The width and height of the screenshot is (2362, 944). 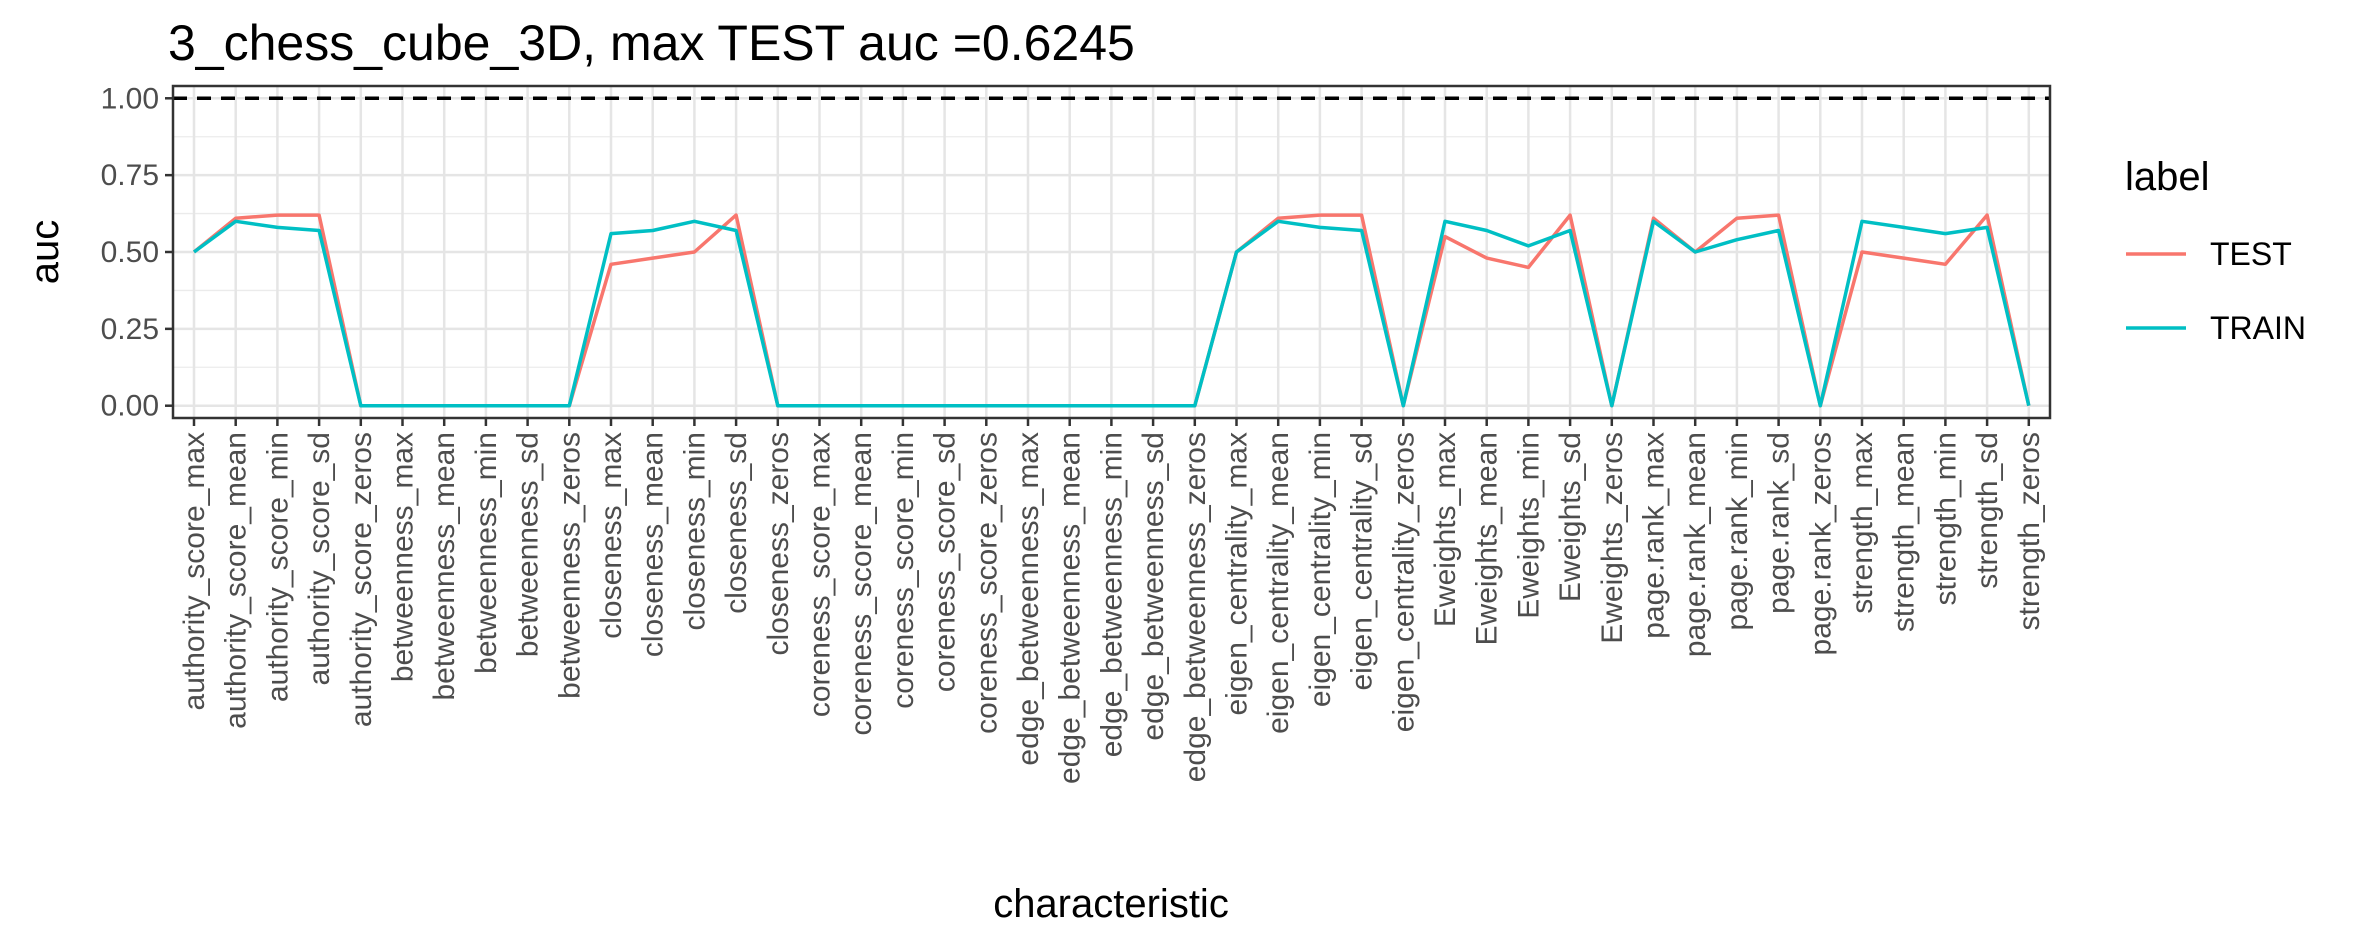 What do you see at coordinates (528, 544) in the screenshot?
I see `x-tick-label: betweenness_sd` at bounding box center [528, 544].